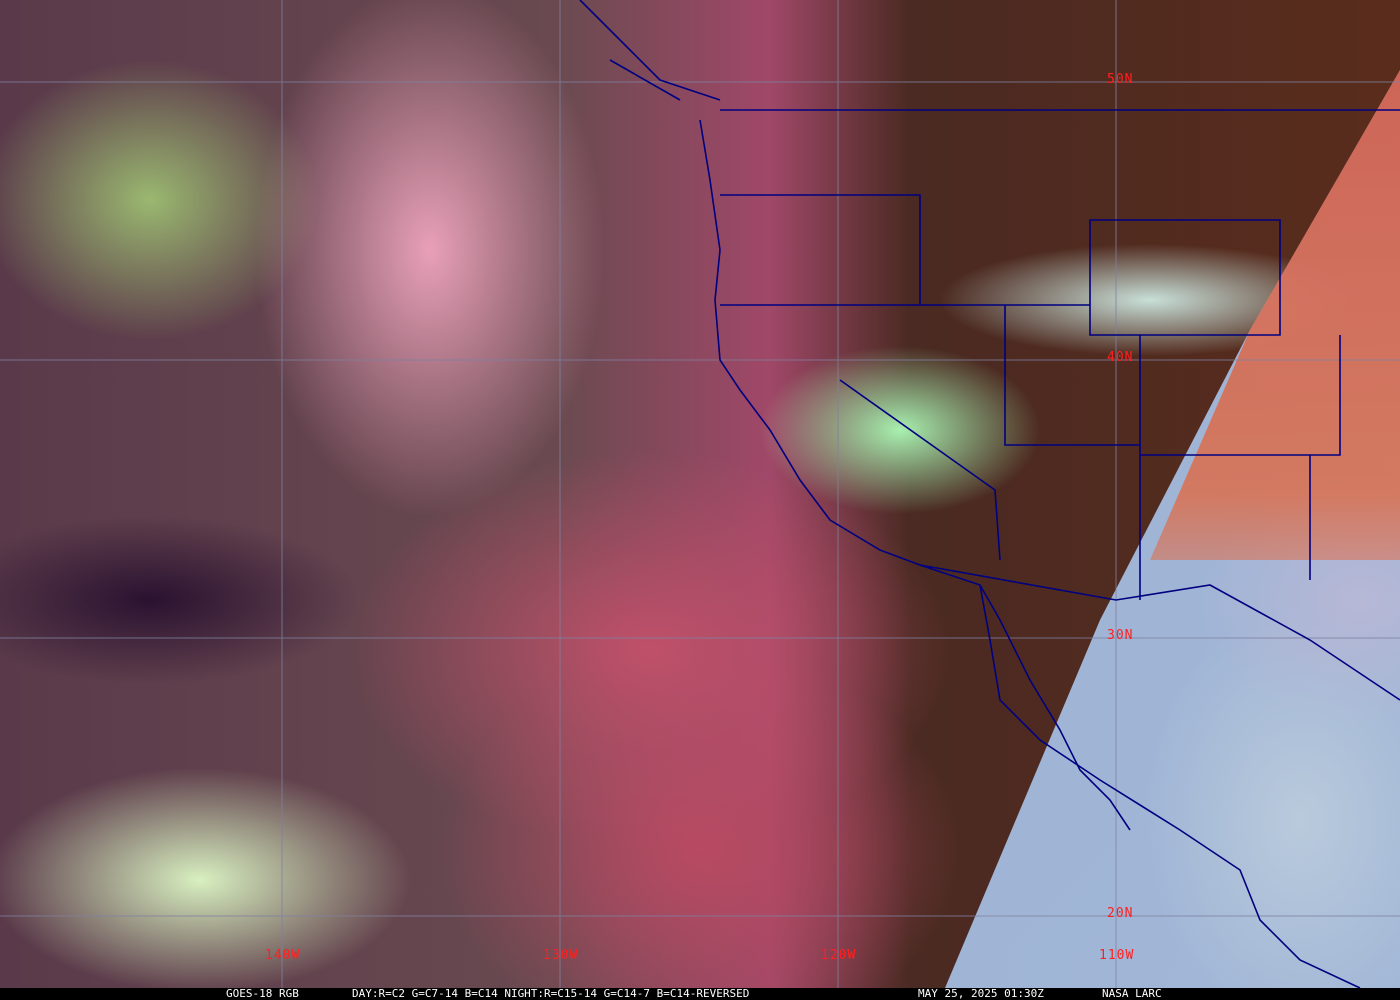 Image resolution: width=1400 pixels, height=1000 pixels. What do you see at coordinates (1170, 786) in the screenshot?
I see `mexico-coast` at bounding box center [1170, 786].